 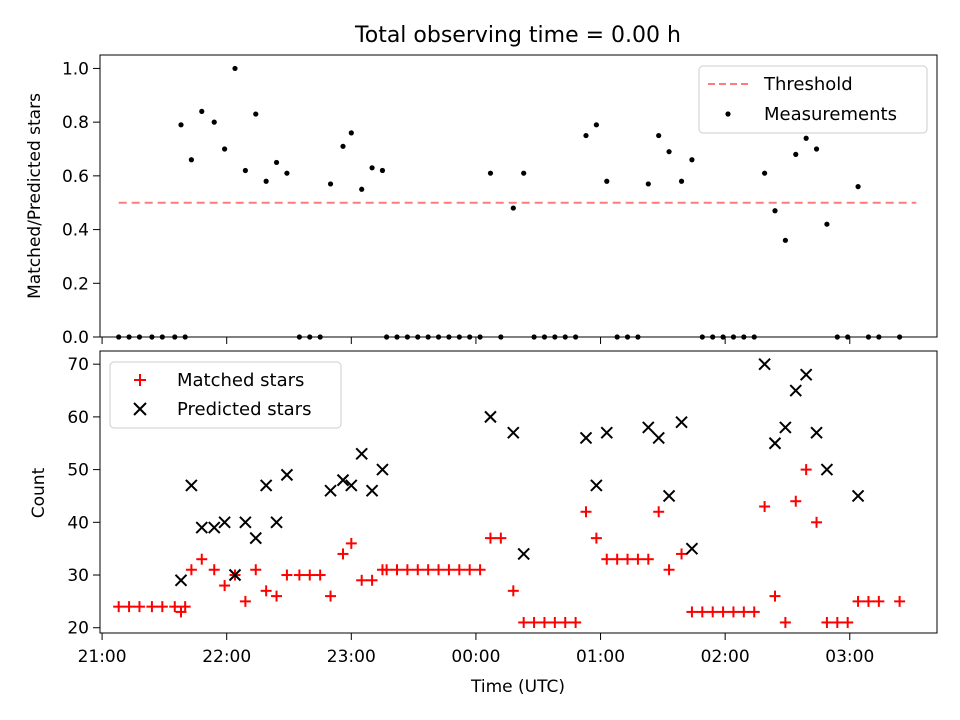 I want to click on matched-legend-label: Matched stars, so click(x=240, y=380).